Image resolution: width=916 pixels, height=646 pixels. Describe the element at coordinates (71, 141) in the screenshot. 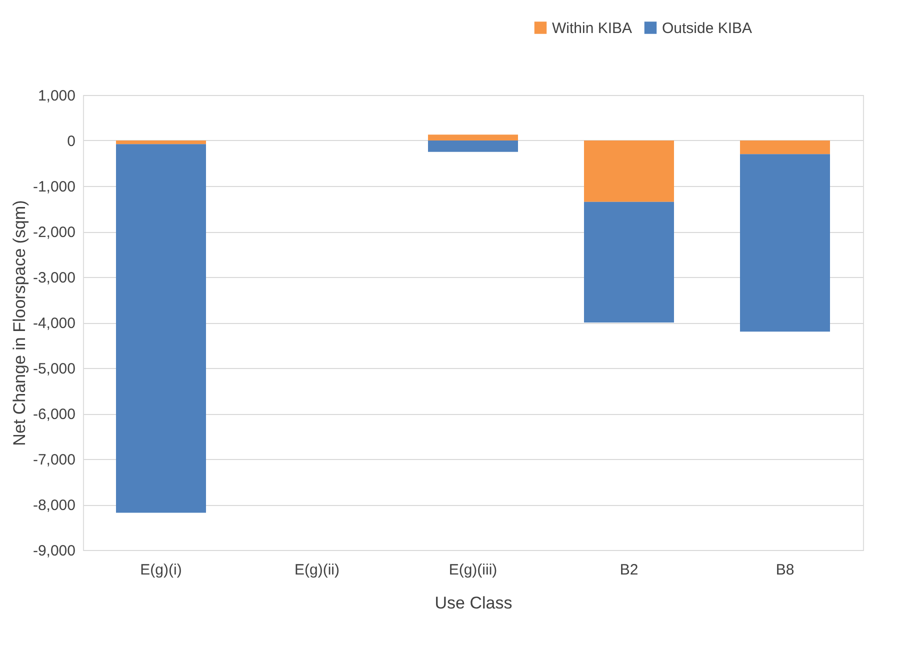

I see `y-tick-label: 0` at that location.